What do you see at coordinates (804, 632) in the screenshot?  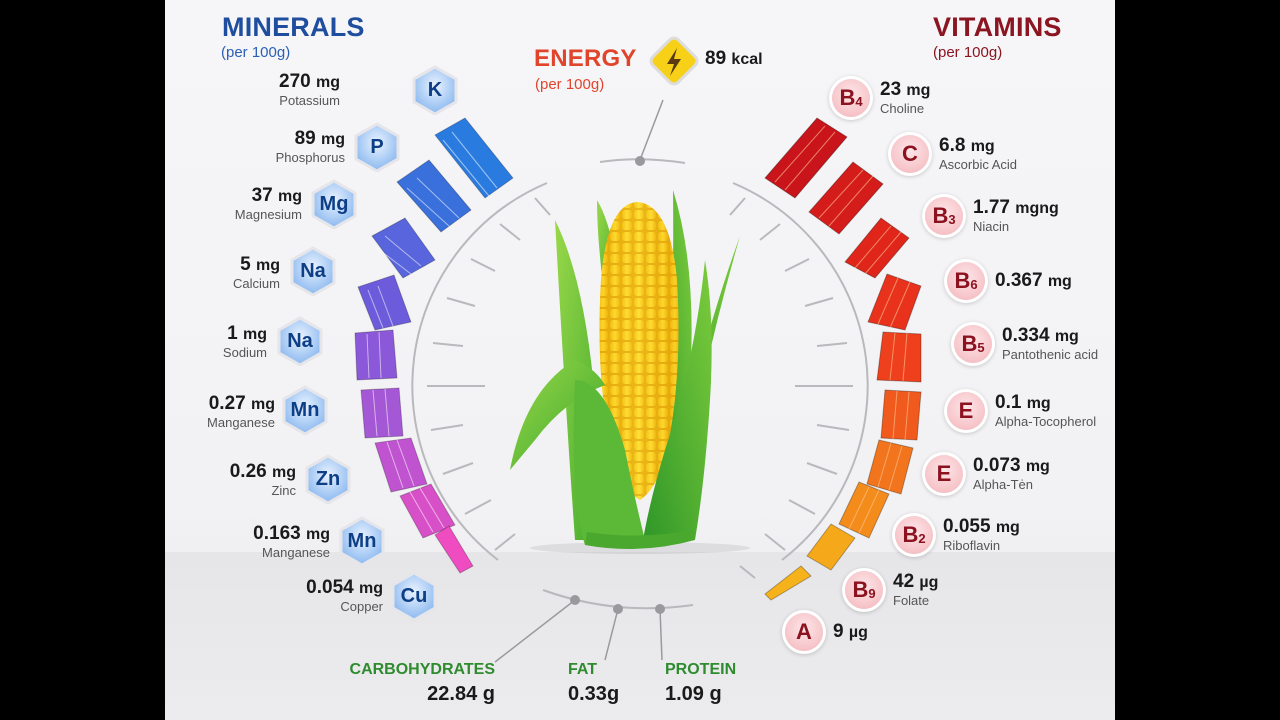 I see `vitamin-badge-icon: A` at bounding box center [804, 632].